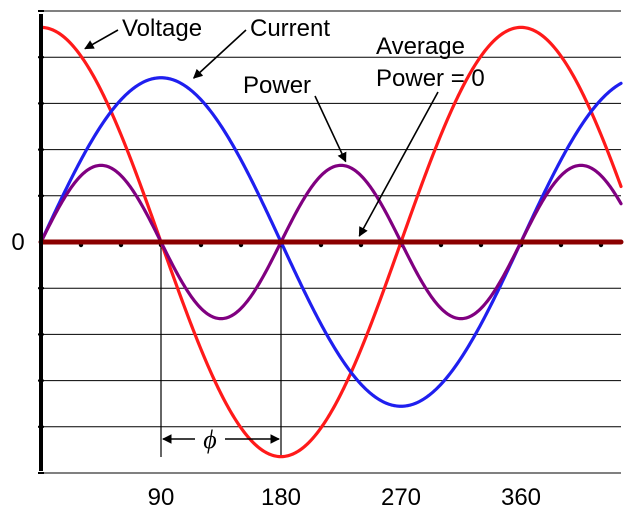  Describe the element at coordinates (281, 497) in the screenshot. I see `x-tick-label: 180` at that location.